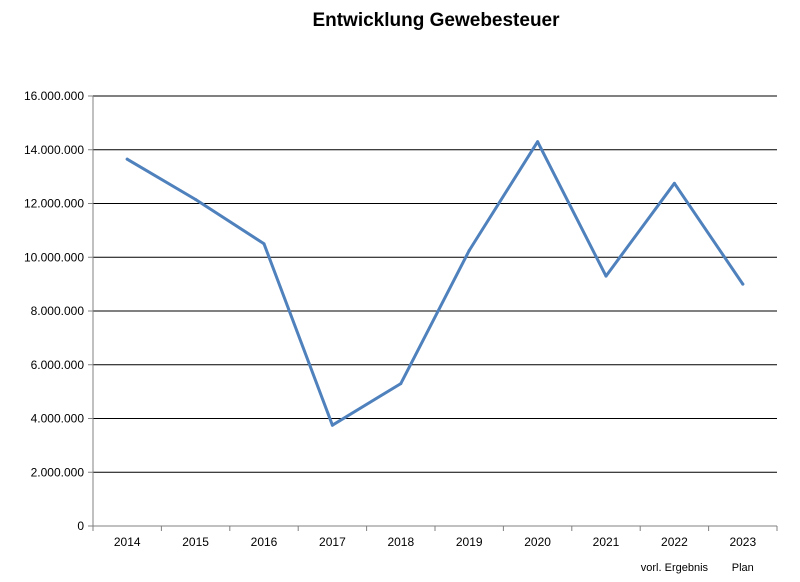 The width and height of the screenshot is (800, 582). What do you see at coordinates (54, 204) in the screenshot?
I see `y-tick-label: 12.000.000` at bounding box center [54, 204].